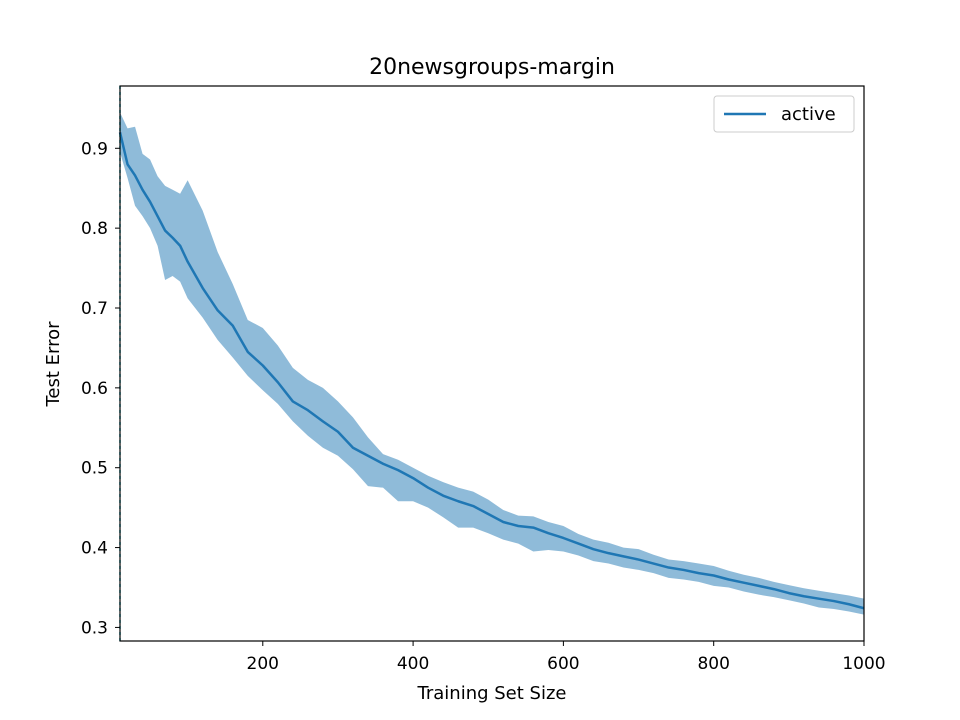 Image resolution: width=960 pixels, height=720 pixels. Describe the element at coordinates (492, 693) in the screenshot. I see `x-axis-title: Training Set Size` at that location.